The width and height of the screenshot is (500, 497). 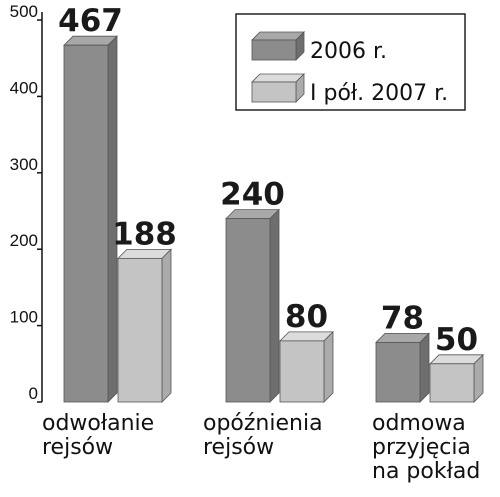 I want to click on legend-entry: I pół. 2007 r., so click(x=379, y=93).